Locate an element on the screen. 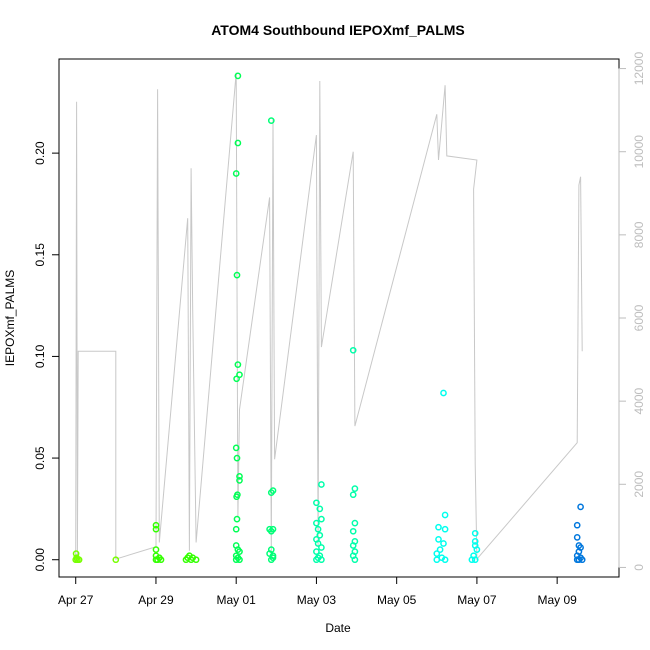  secondary-y-tick-label: 0 is located at coordinates (639, 567).